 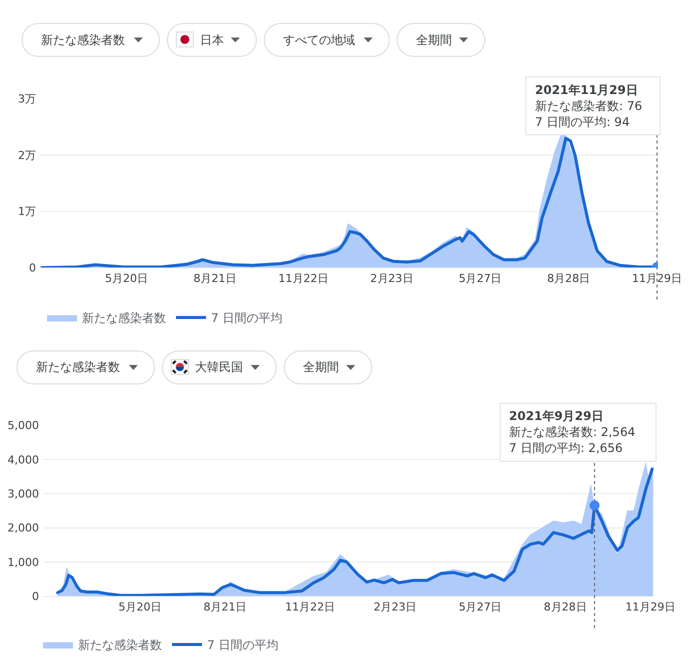 I want to click on text: すべての地域, so click(x=319, y=40).